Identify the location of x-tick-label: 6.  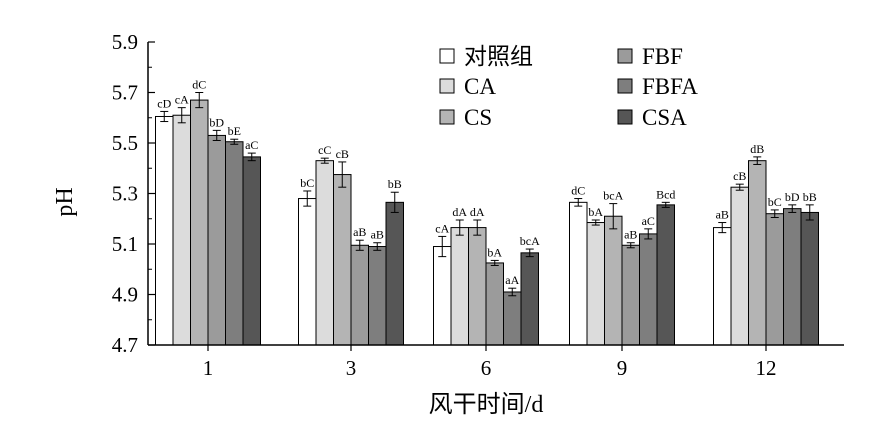
(486, 368).